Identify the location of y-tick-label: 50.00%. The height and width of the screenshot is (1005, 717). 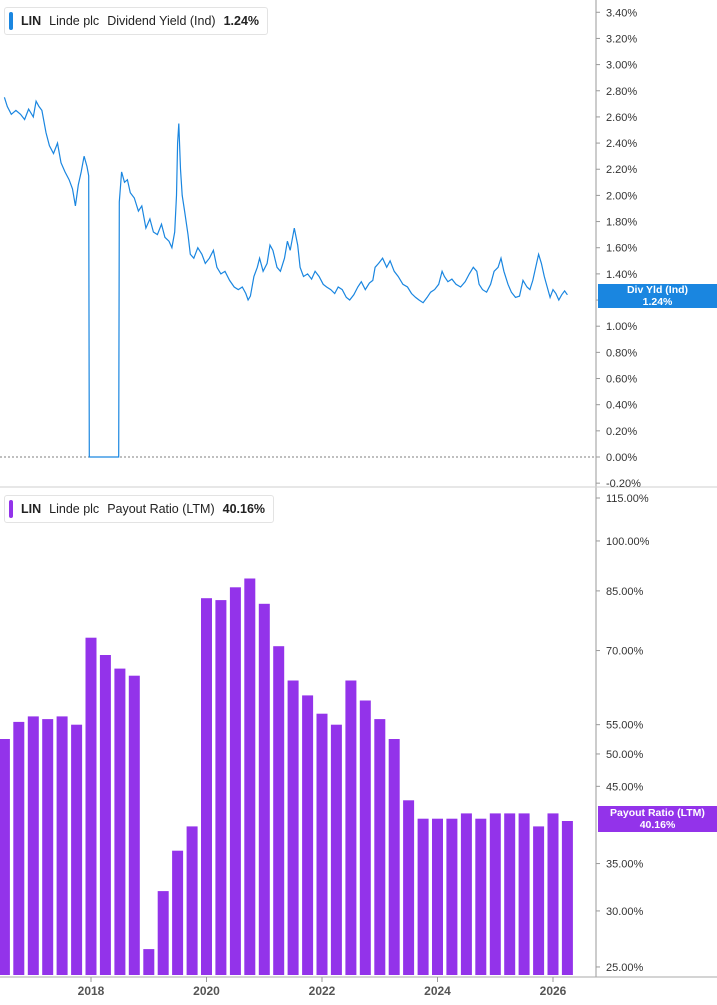
(625, 755).